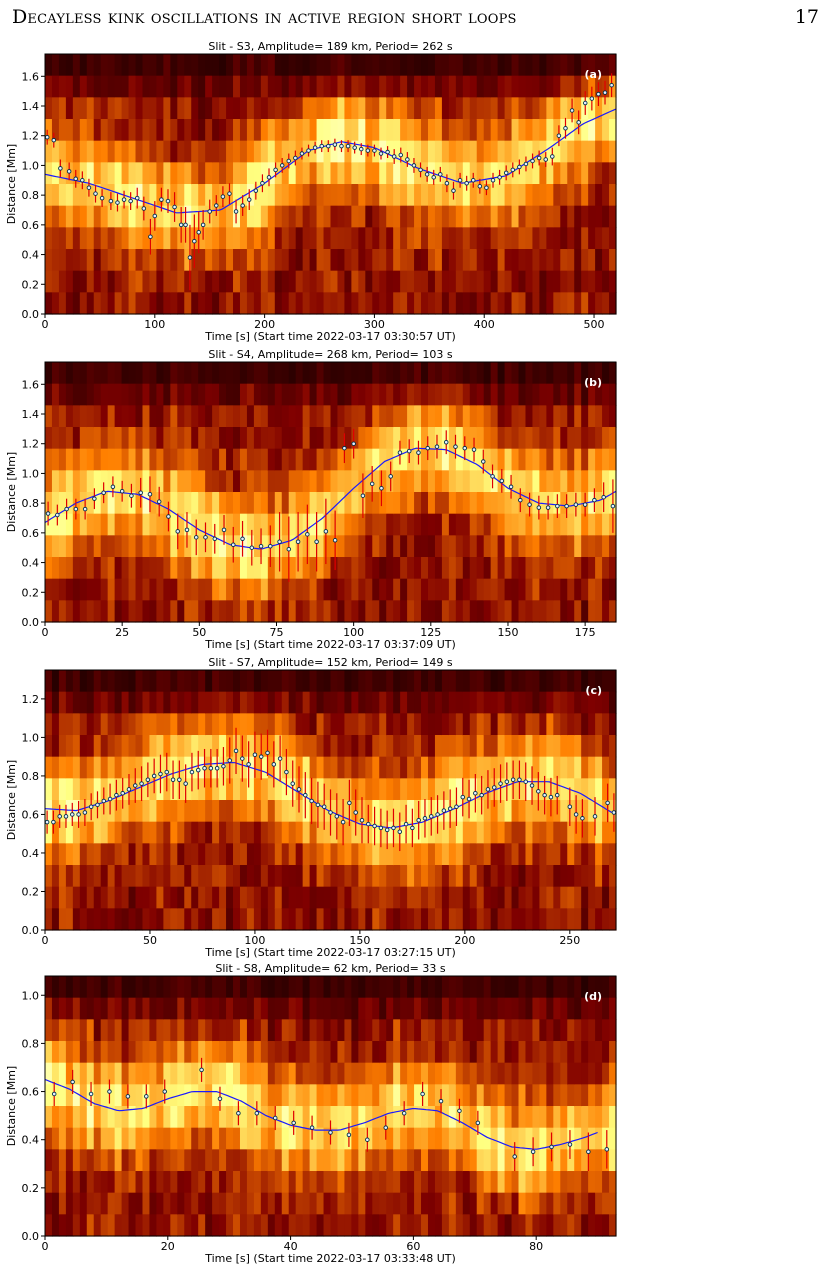 This screenshot has height=1272, width=829. I want to click on y-axis-label: Distance [Mm], so click(11, 1106).